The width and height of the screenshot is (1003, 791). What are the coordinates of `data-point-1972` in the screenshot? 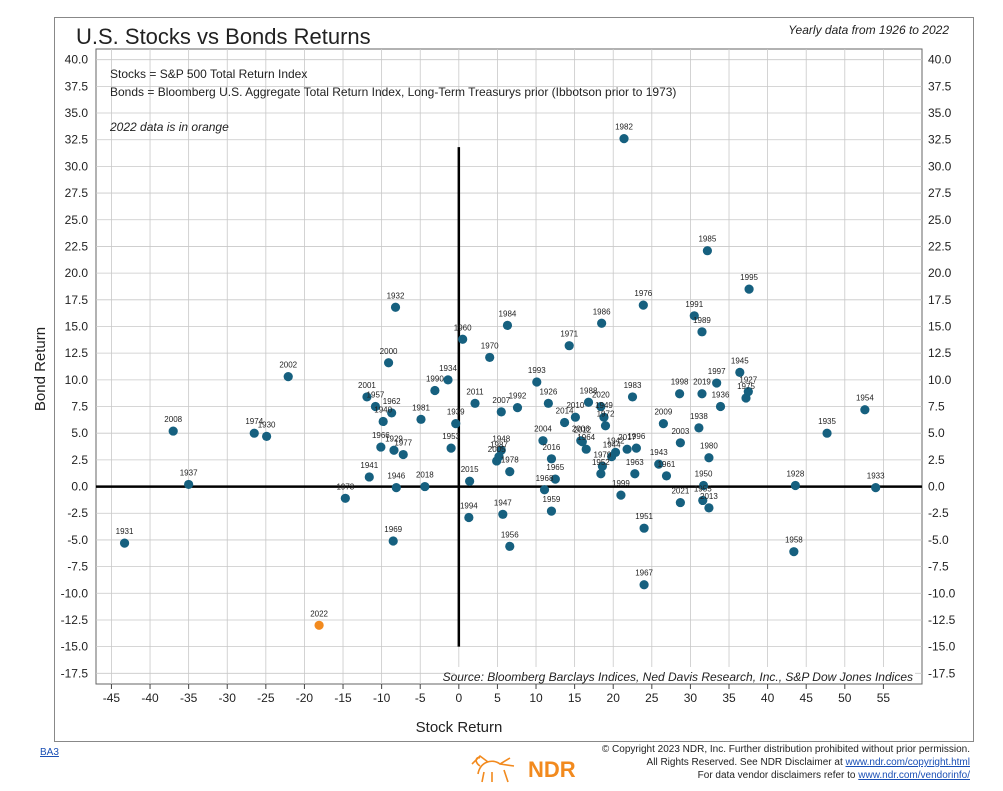 It's located at (605, 426).